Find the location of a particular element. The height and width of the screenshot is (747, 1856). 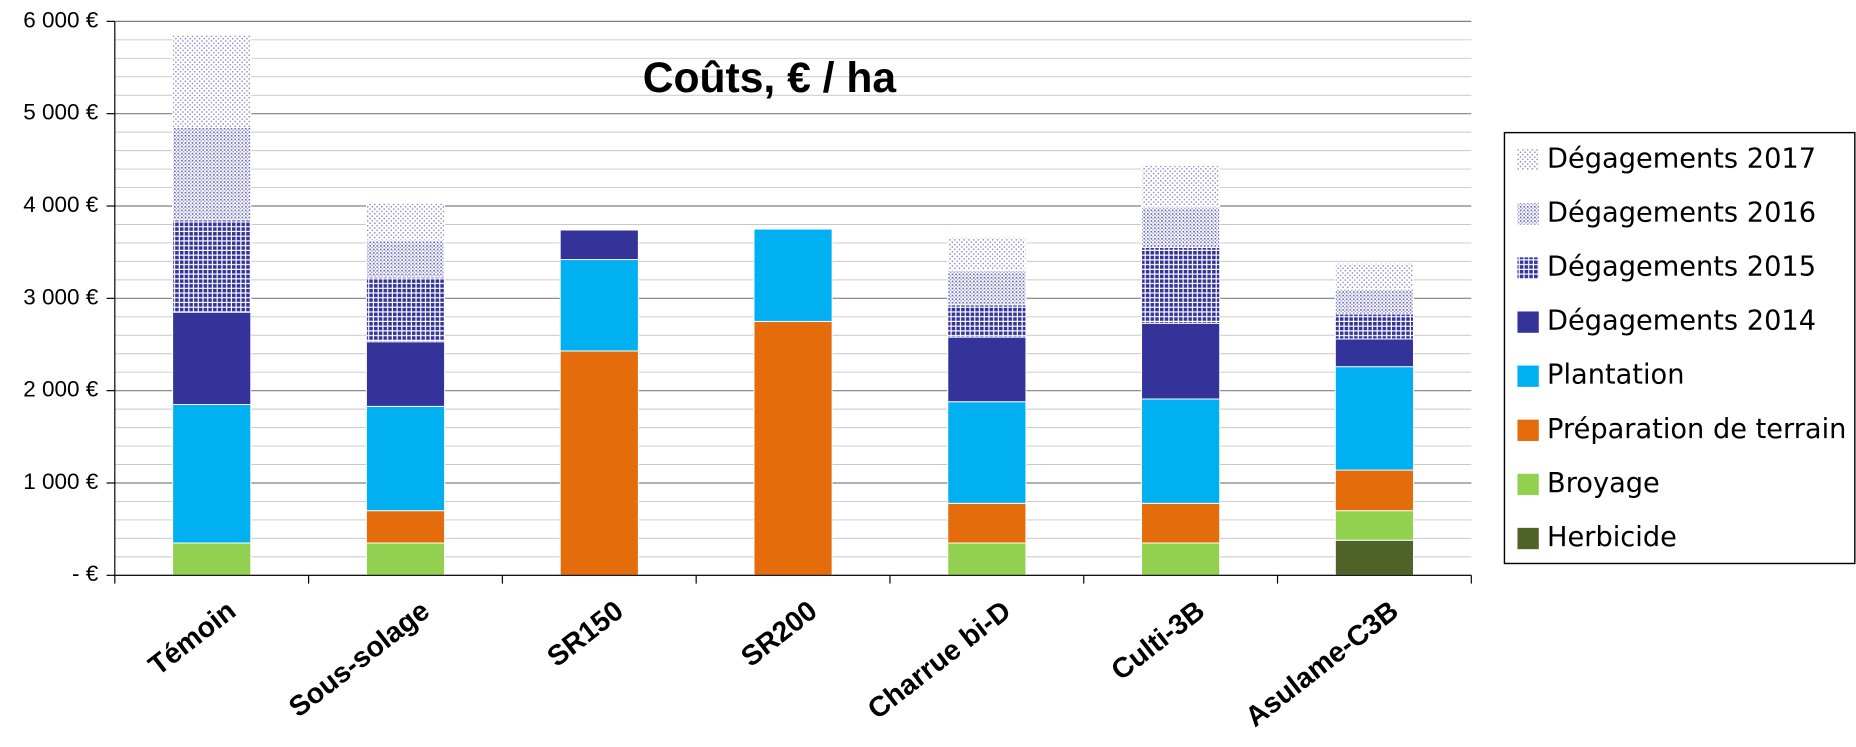

legend-label: Dégagements 2014 is located at coordinates (1681, 321).